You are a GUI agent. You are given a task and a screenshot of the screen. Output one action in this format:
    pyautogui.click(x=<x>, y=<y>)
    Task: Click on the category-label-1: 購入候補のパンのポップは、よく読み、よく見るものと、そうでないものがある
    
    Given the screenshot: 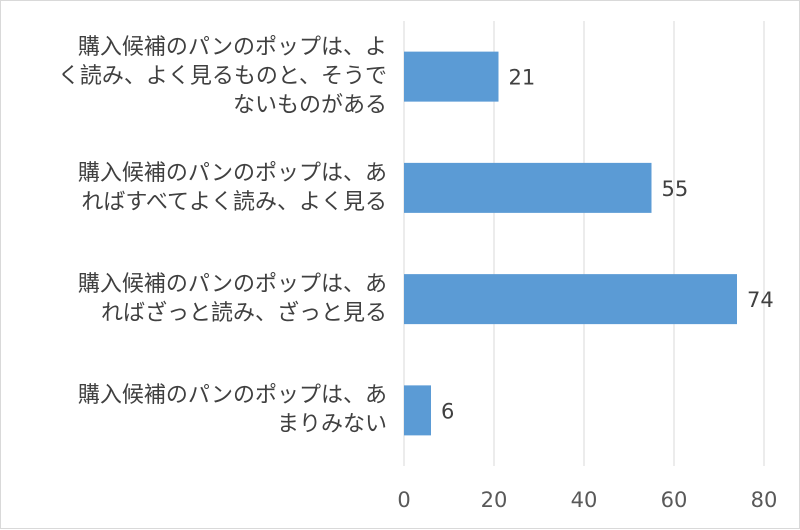 What is the action you would take?
    pyautogui.click(x=197, y=76)
    